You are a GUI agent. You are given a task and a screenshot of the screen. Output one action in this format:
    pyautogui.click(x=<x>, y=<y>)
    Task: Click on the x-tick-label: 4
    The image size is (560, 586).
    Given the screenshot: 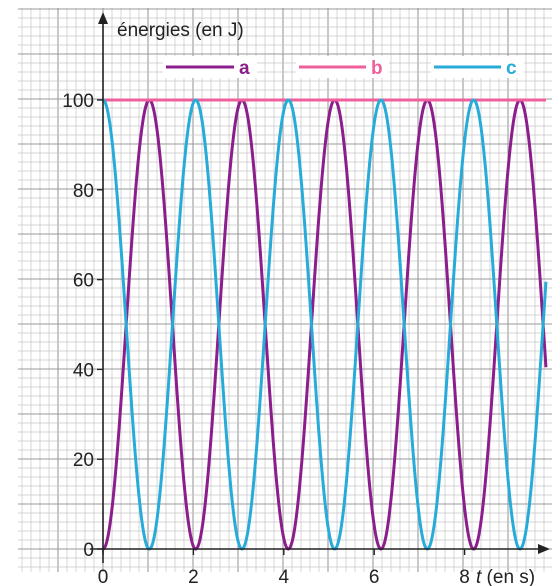 What is the action you would take?
    pyautogui.click(x=284, y=576)
    